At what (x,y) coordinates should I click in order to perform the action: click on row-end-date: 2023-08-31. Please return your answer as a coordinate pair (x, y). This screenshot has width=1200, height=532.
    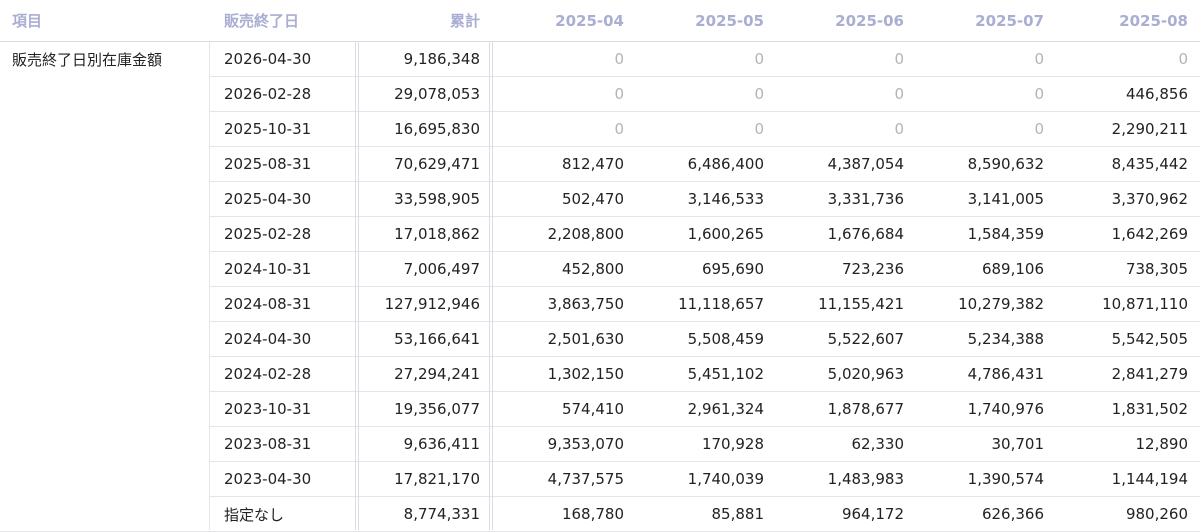
    Looking at the image, I should click on (268, 444).